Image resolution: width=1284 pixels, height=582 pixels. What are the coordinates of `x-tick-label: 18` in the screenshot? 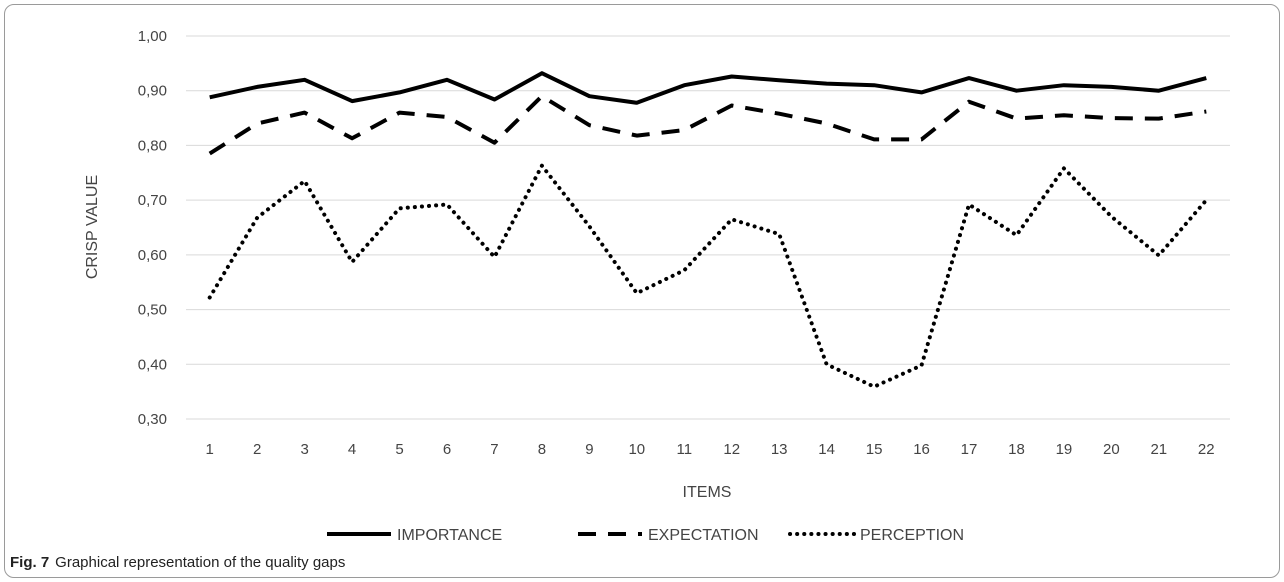 It's located at (1016, 449).